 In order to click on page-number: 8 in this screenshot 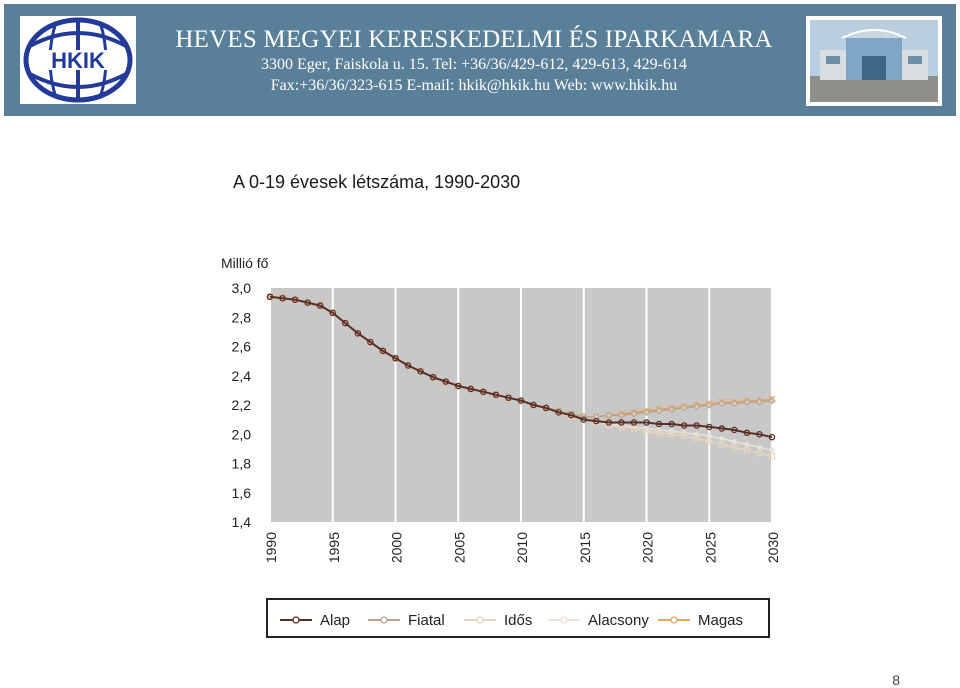, I will do `click(896, 680)`.